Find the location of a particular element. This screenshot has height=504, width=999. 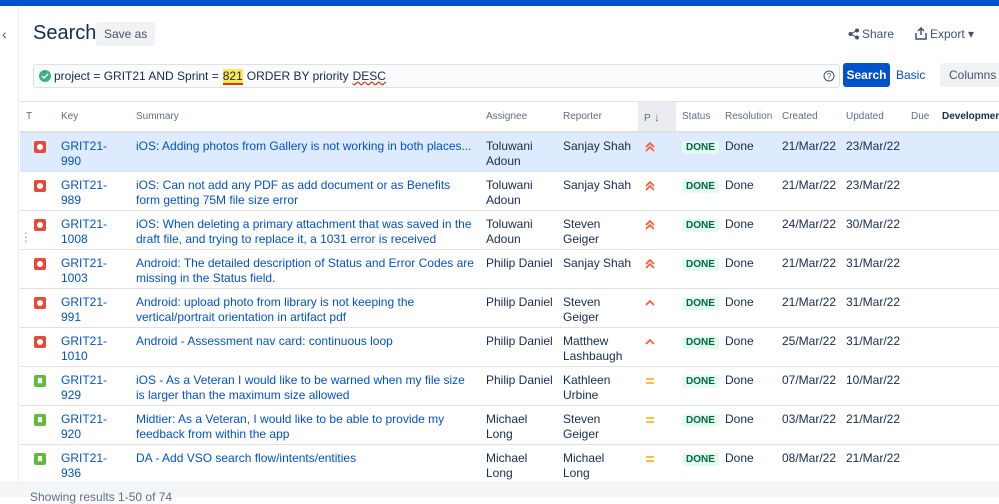

issue-type-icon is located at coordinates (40, 148).